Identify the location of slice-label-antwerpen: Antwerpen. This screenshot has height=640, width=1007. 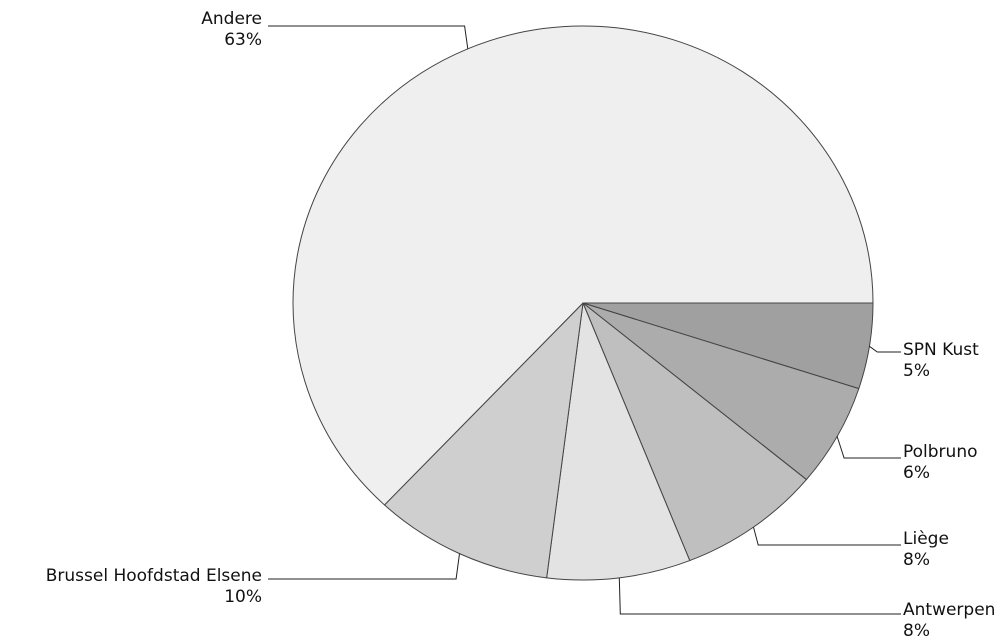
(949, 610).